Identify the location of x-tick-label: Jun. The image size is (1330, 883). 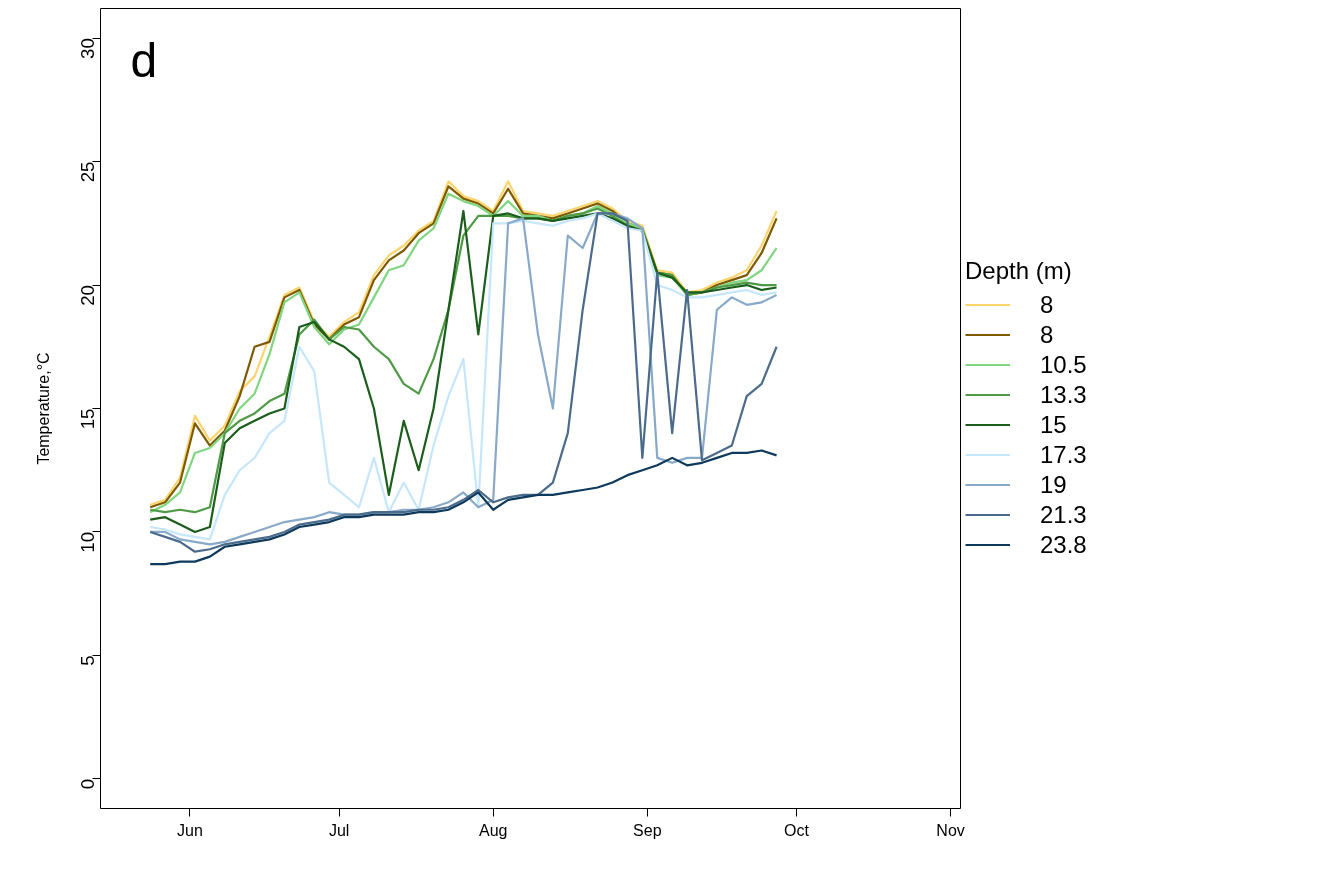
(190, 830).